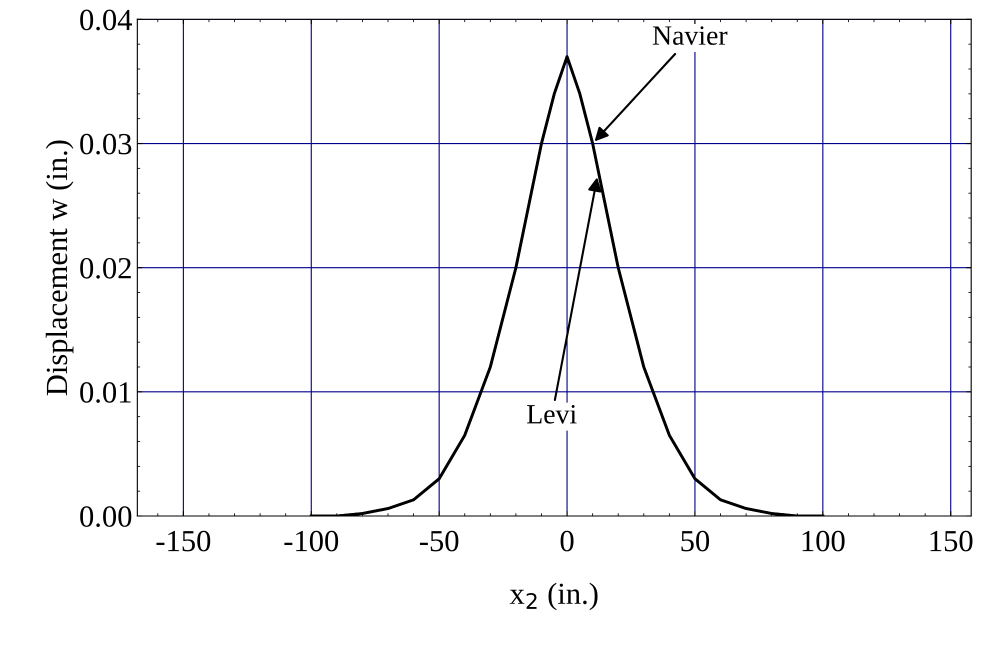 The height and width of the screenshot is (645, 981). What do you see at coordinates (311, 541) in the screenshot?
I see `x-tick-label: -100` at bounding box center [311, 541].